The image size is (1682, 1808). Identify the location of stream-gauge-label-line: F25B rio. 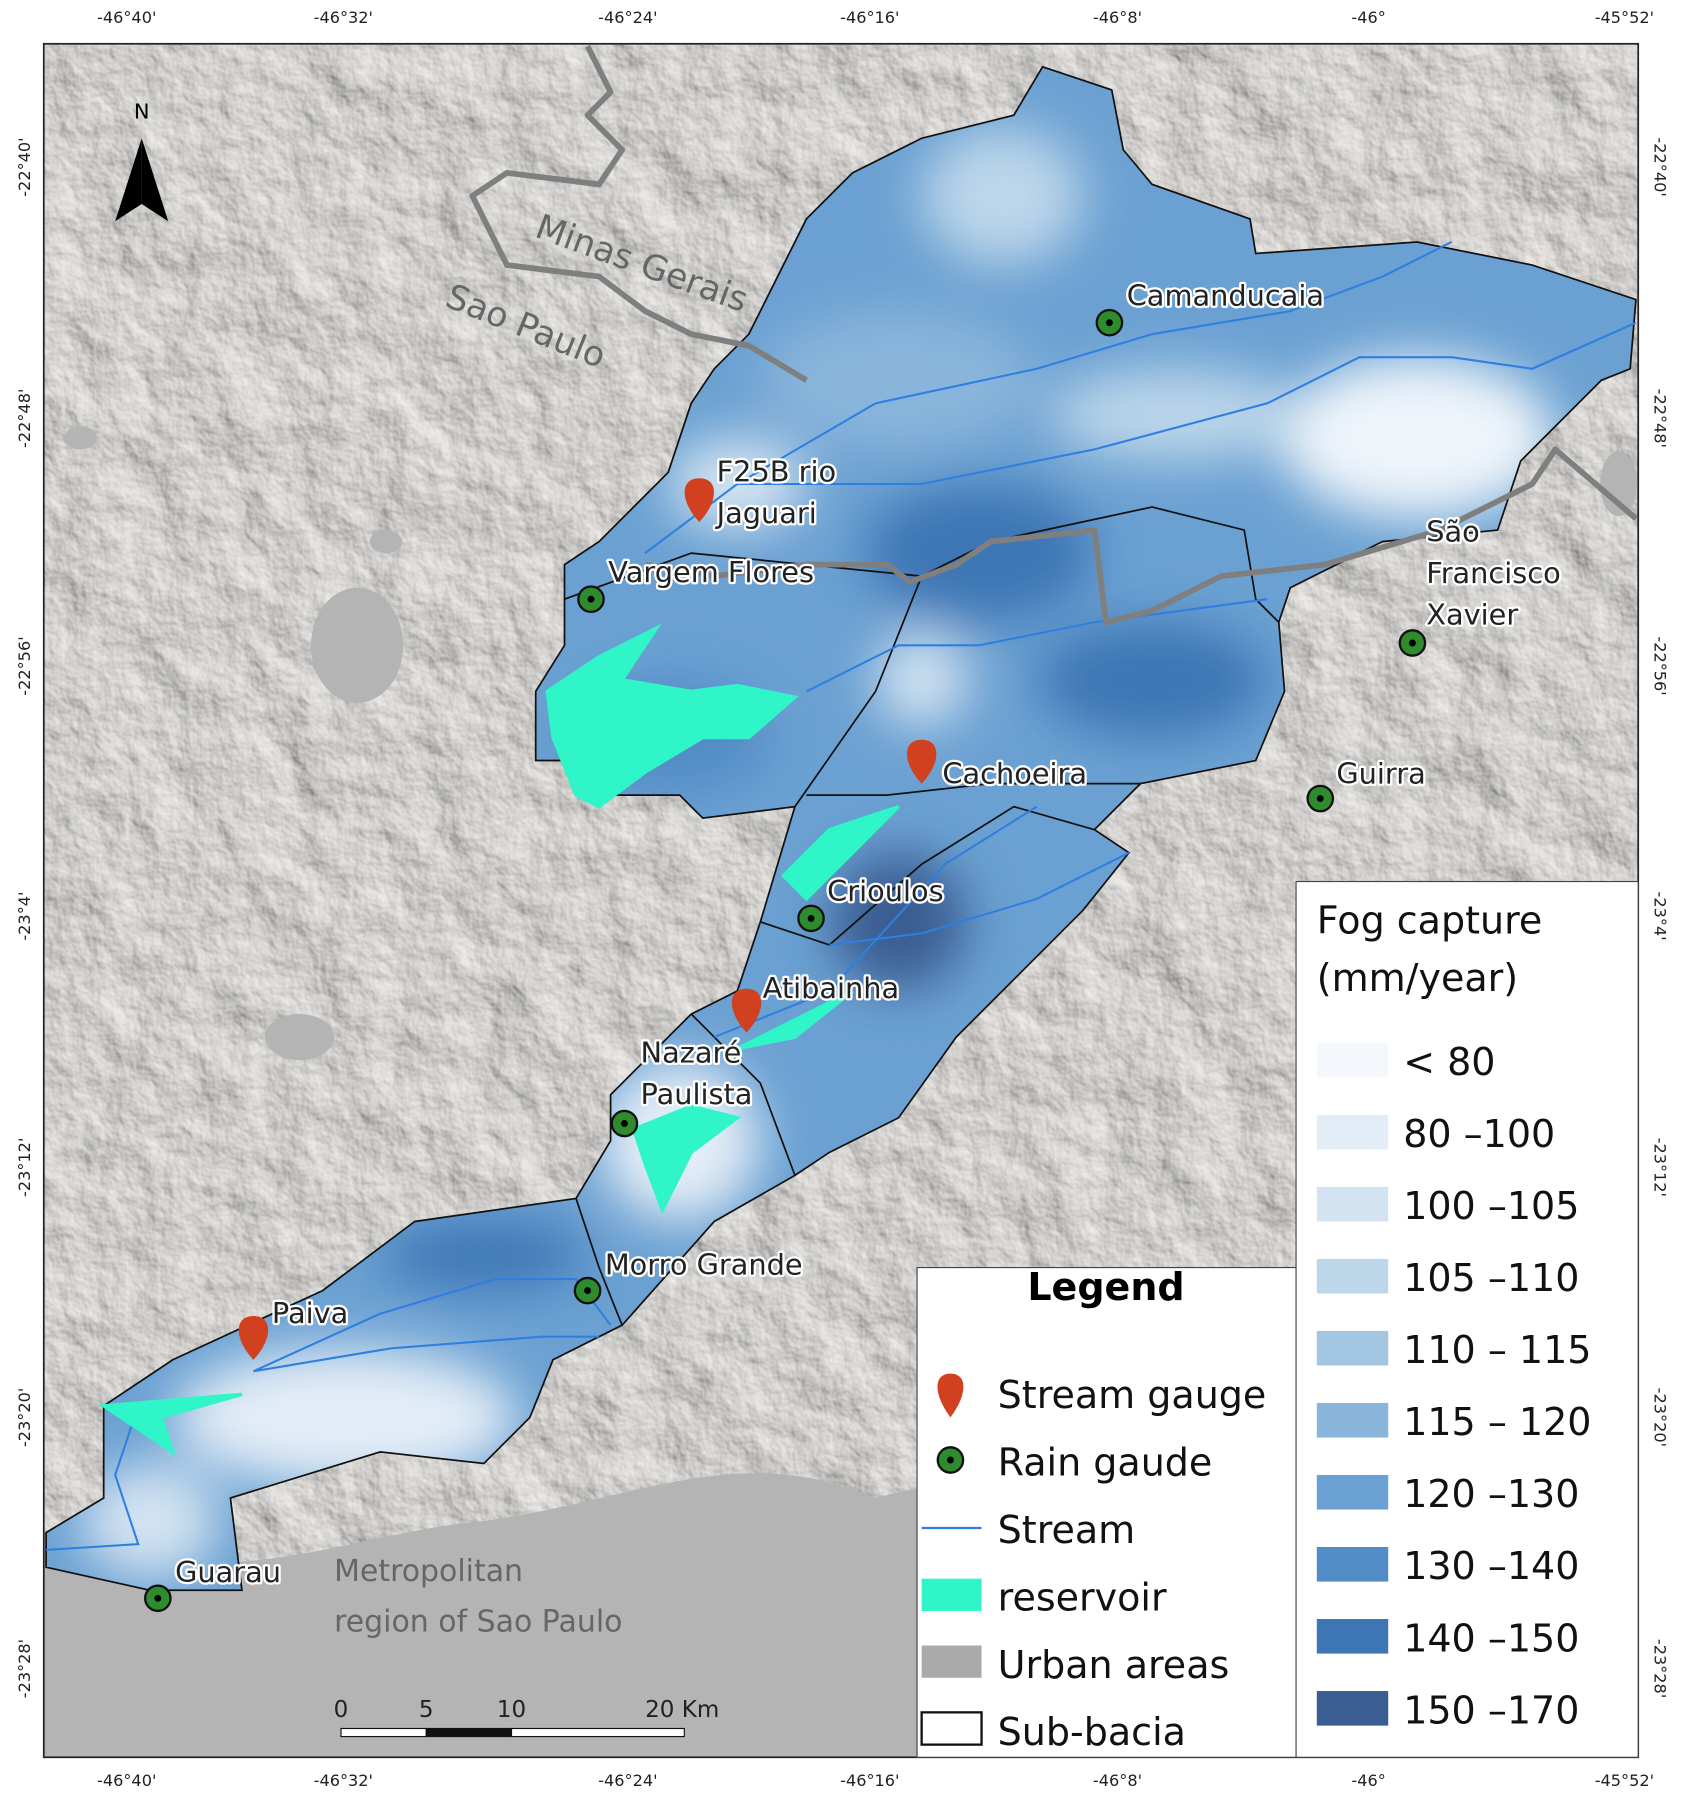
(777, 472).